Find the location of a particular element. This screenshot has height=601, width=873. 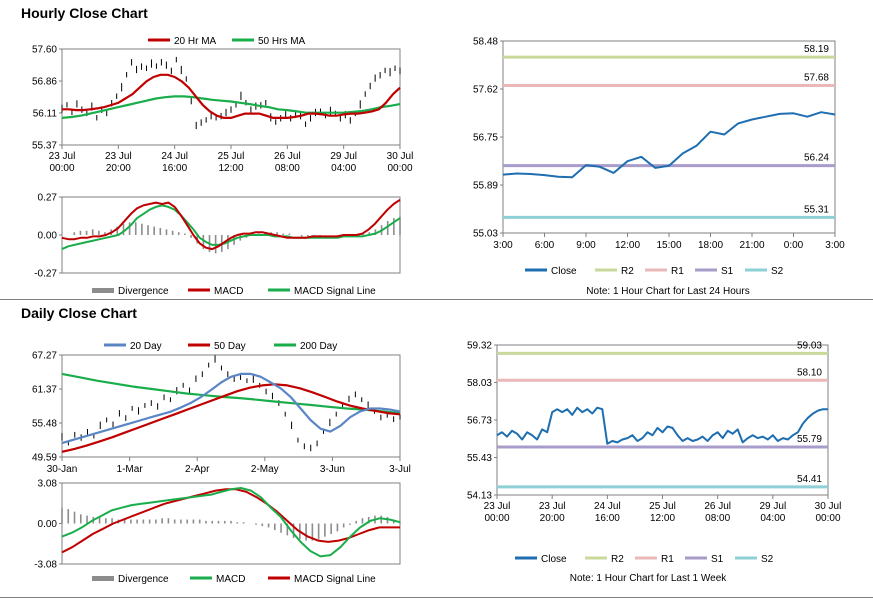

y-tick-label: 56.86 is located at coordinates (44, 82).